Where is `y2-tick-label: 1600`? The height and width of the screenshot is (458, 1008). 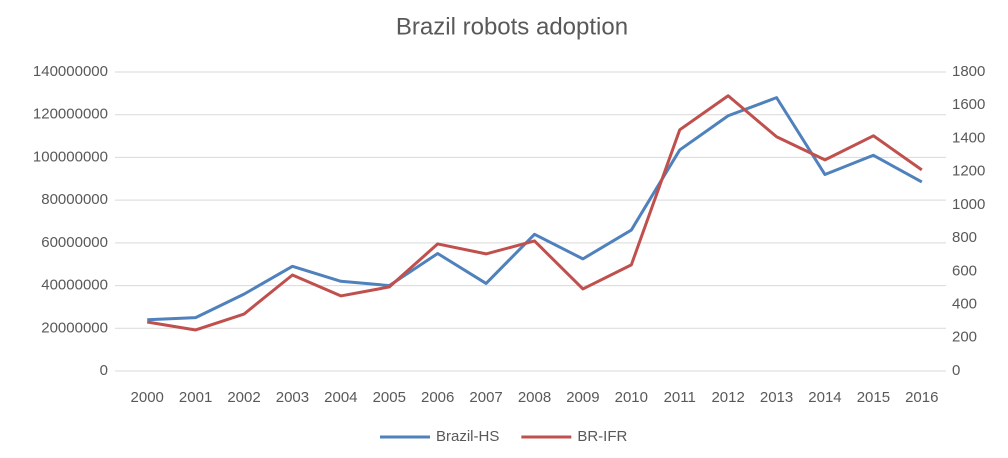 y2-tick-label: 1600 is located at coordinates (968, 104).